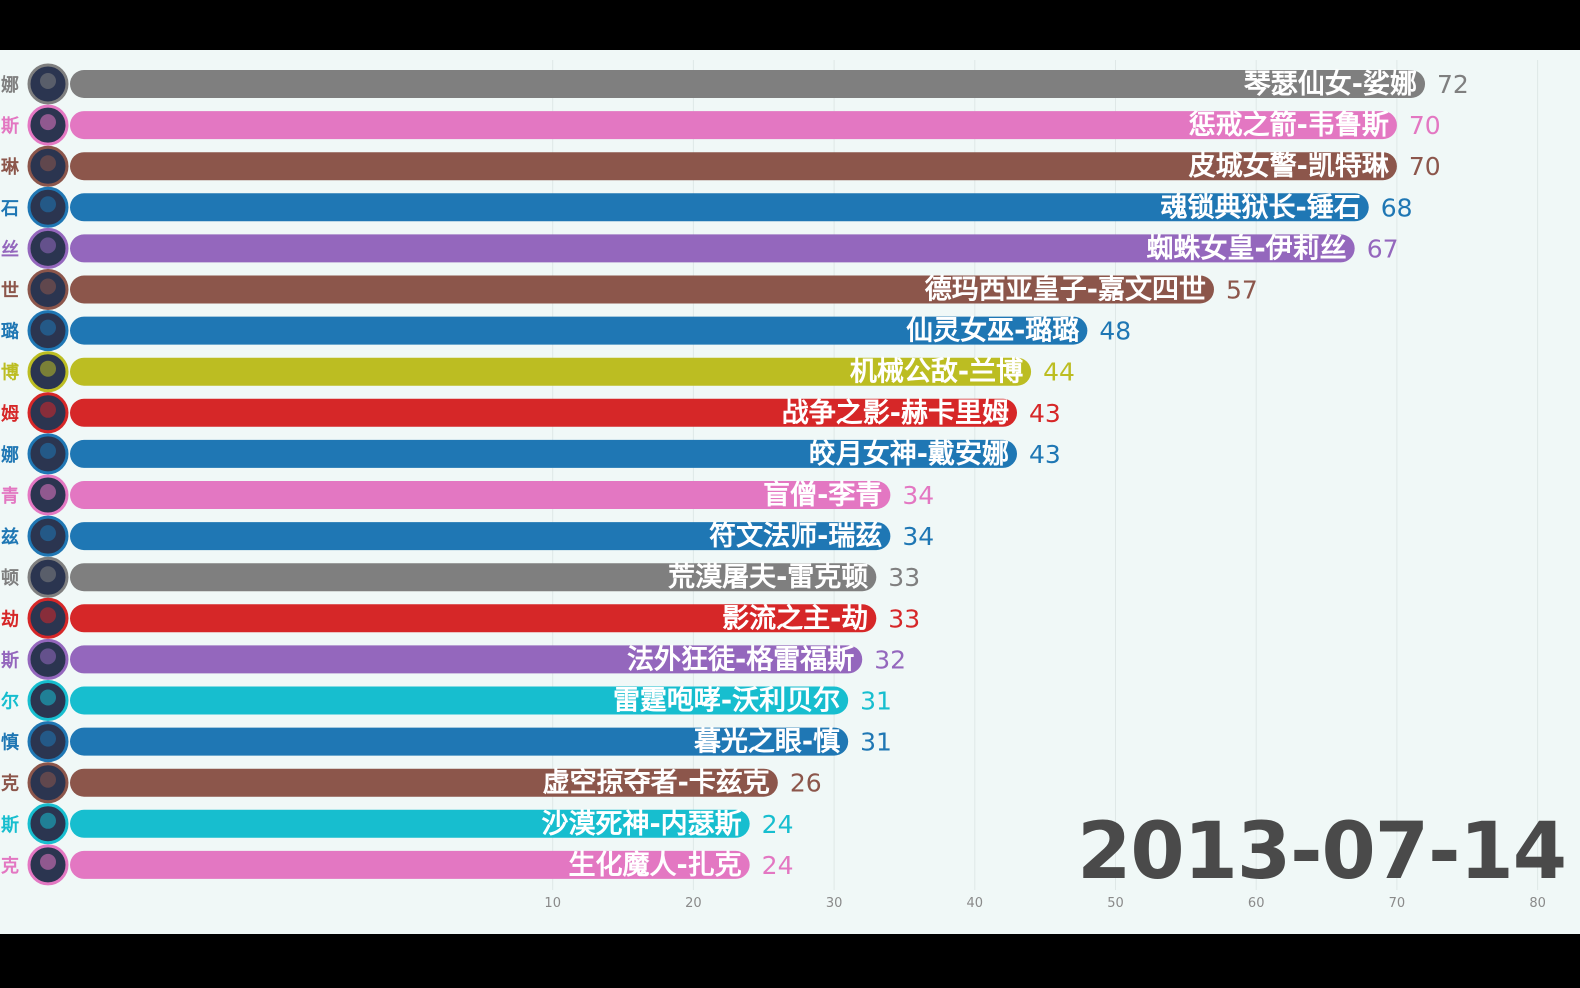 The image size is (1580, 988). What do you see at coordinates (1397, 903) in the screenshot?
I see `x-tick-label: 70` at bounding box center [1397, 903].